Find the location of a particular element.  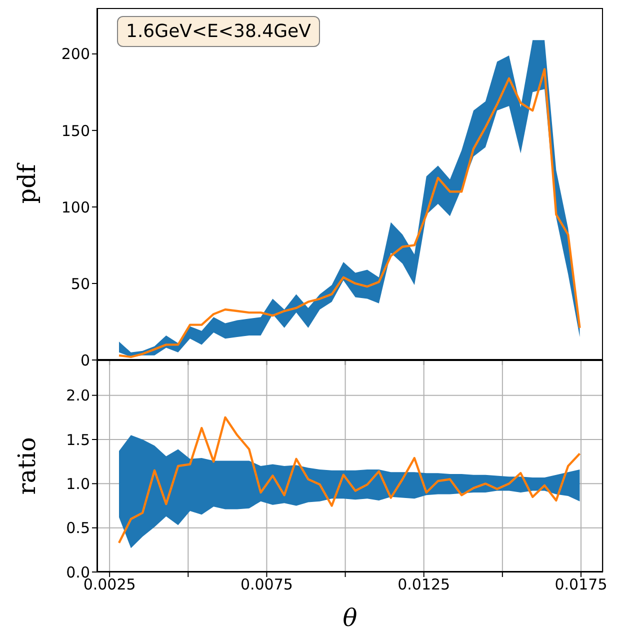

y-tick-label: 2.0 is located at coordinates (78, 395).